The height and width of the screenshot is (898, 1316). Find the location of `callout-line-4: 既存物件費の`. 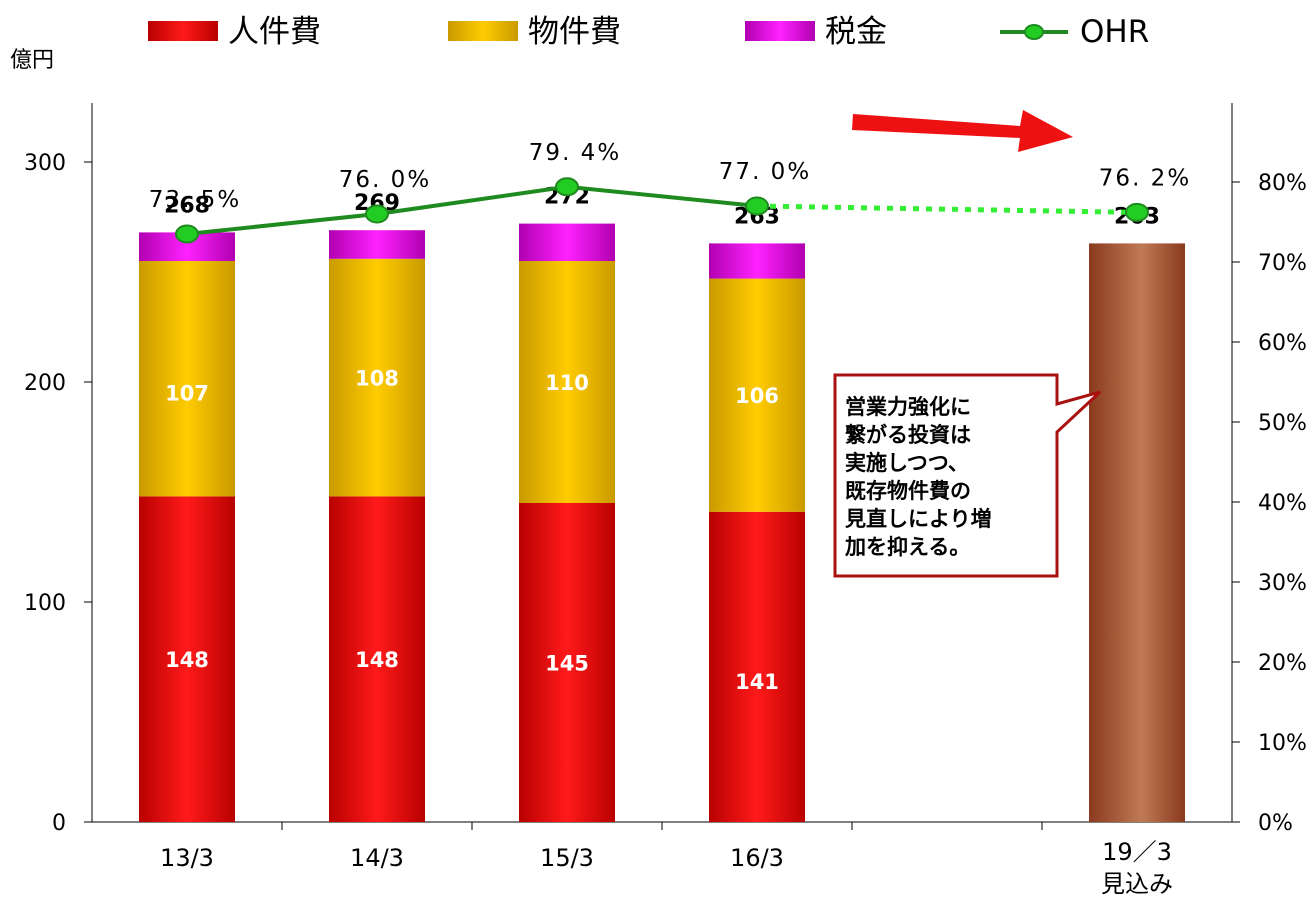

callout-line-4: 既存物件費の is located at coordinates (908, 491).